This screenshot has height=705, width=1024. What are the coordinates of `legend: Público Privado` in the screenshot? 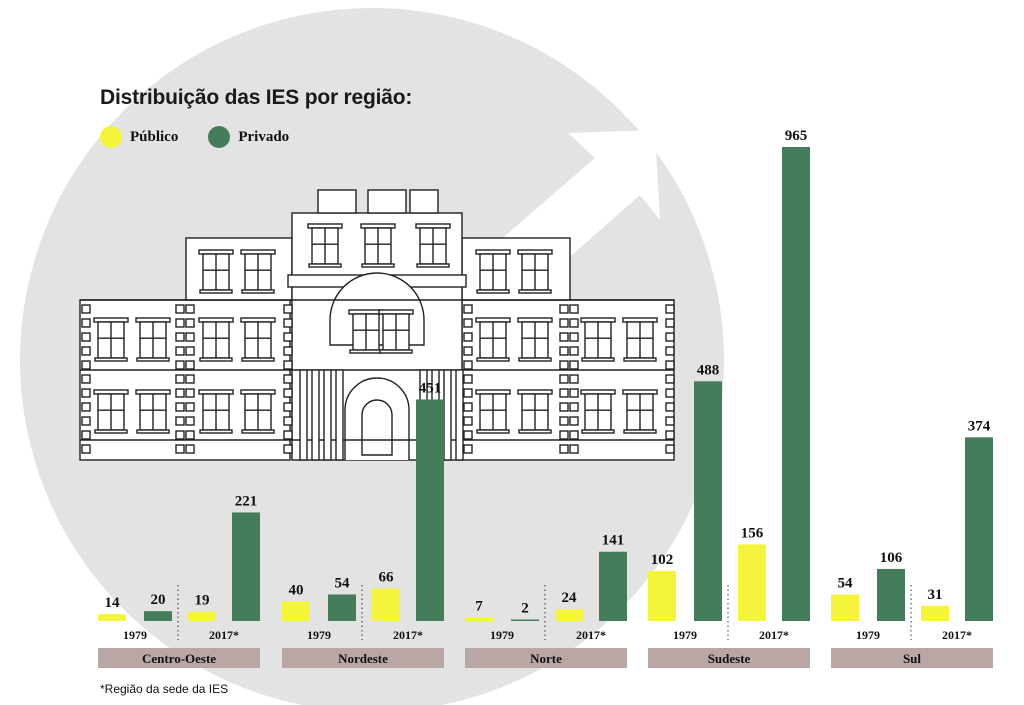 It's located at (209, 137).